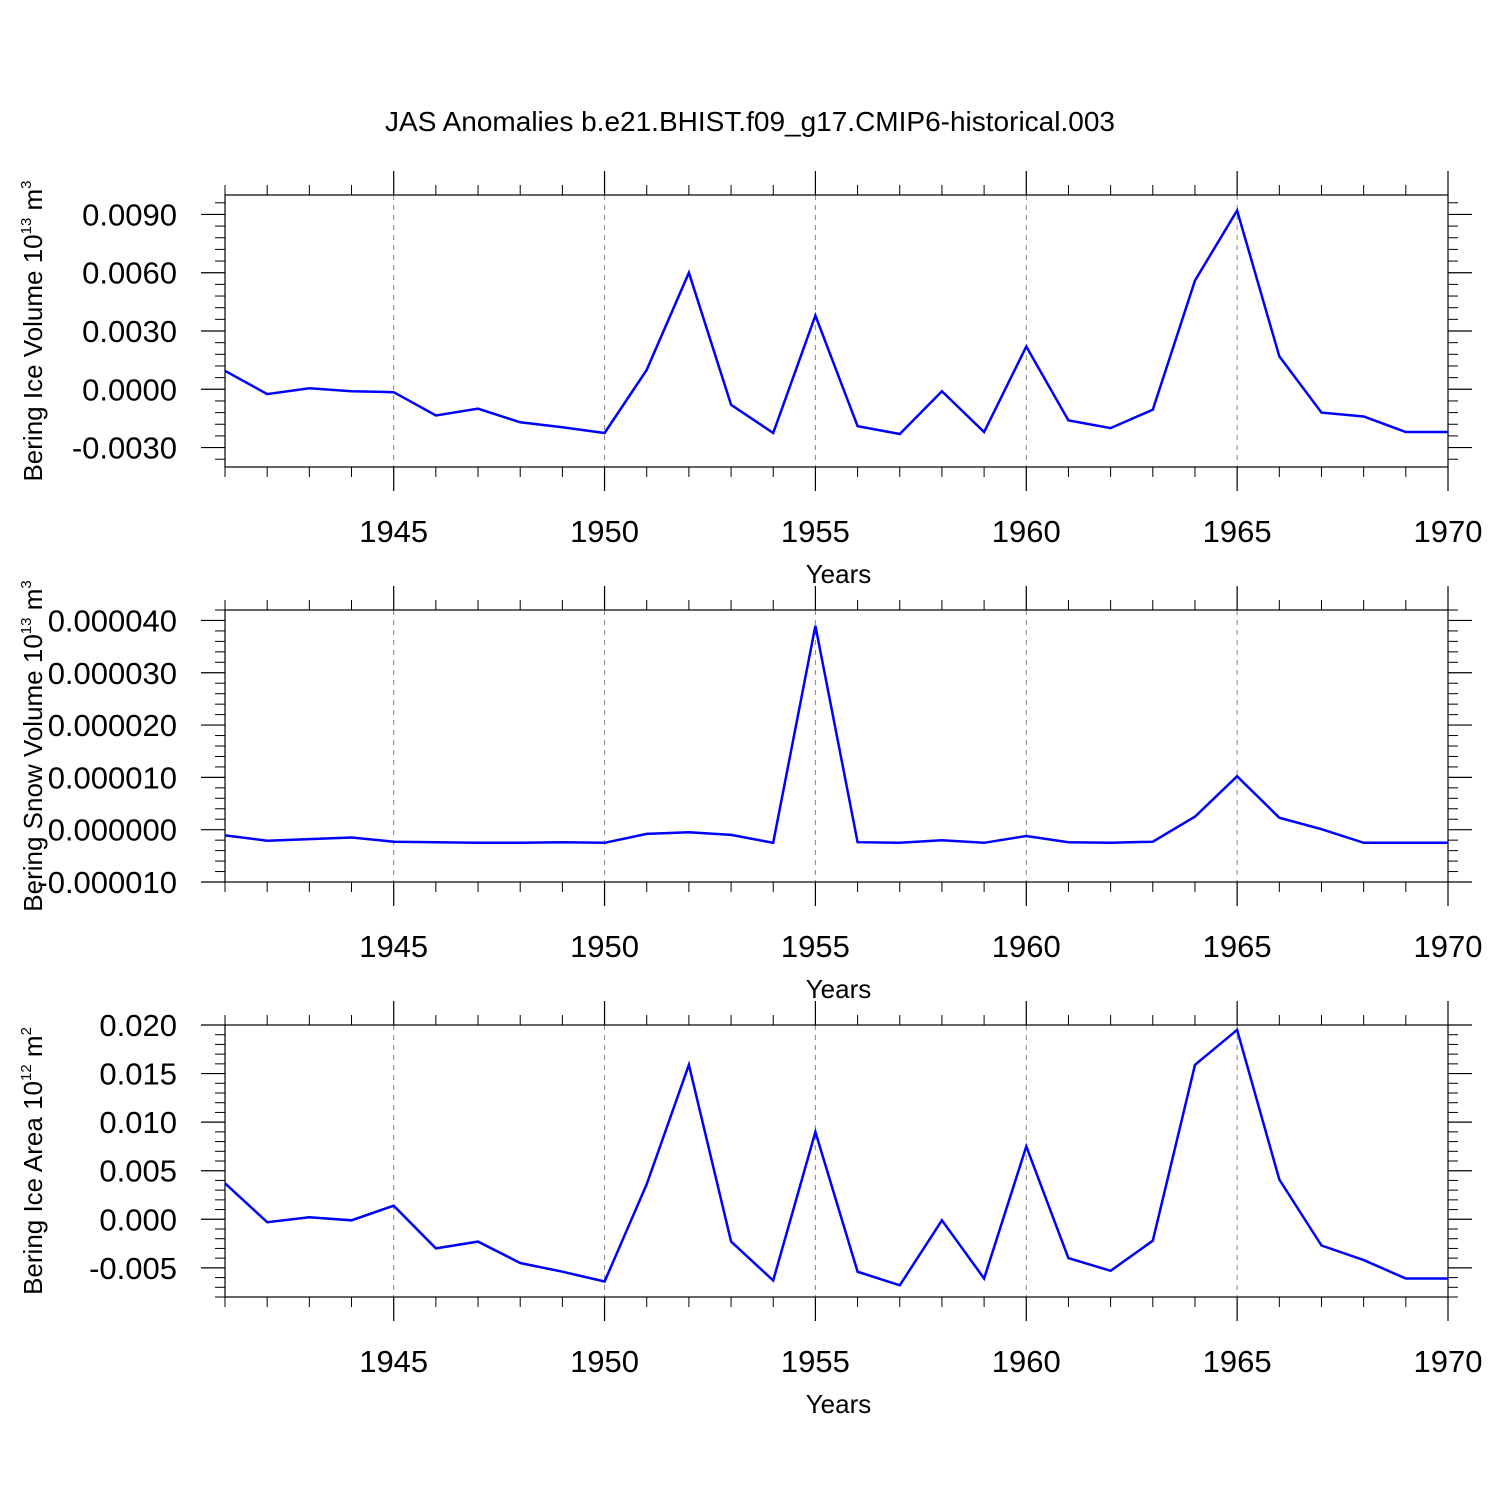 The height and width of the screenshot is (1500, 1500). I want to click on y-tick-label: 0.0030, so click(129, 331).